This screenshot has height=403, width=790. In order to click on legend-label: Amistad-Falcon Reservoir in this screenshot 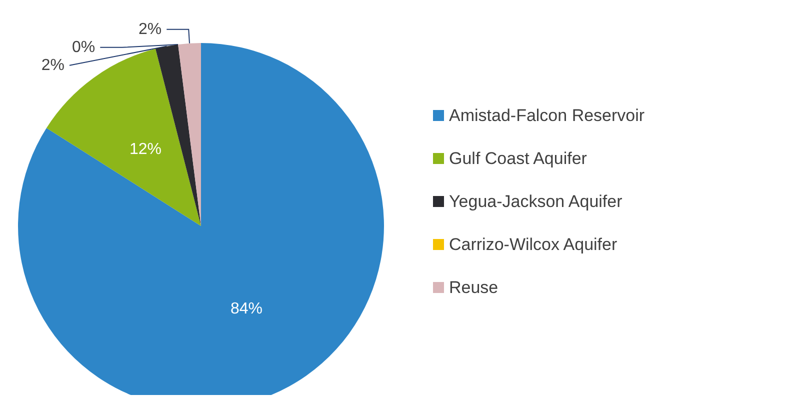, I will do `click(547, 115)`.